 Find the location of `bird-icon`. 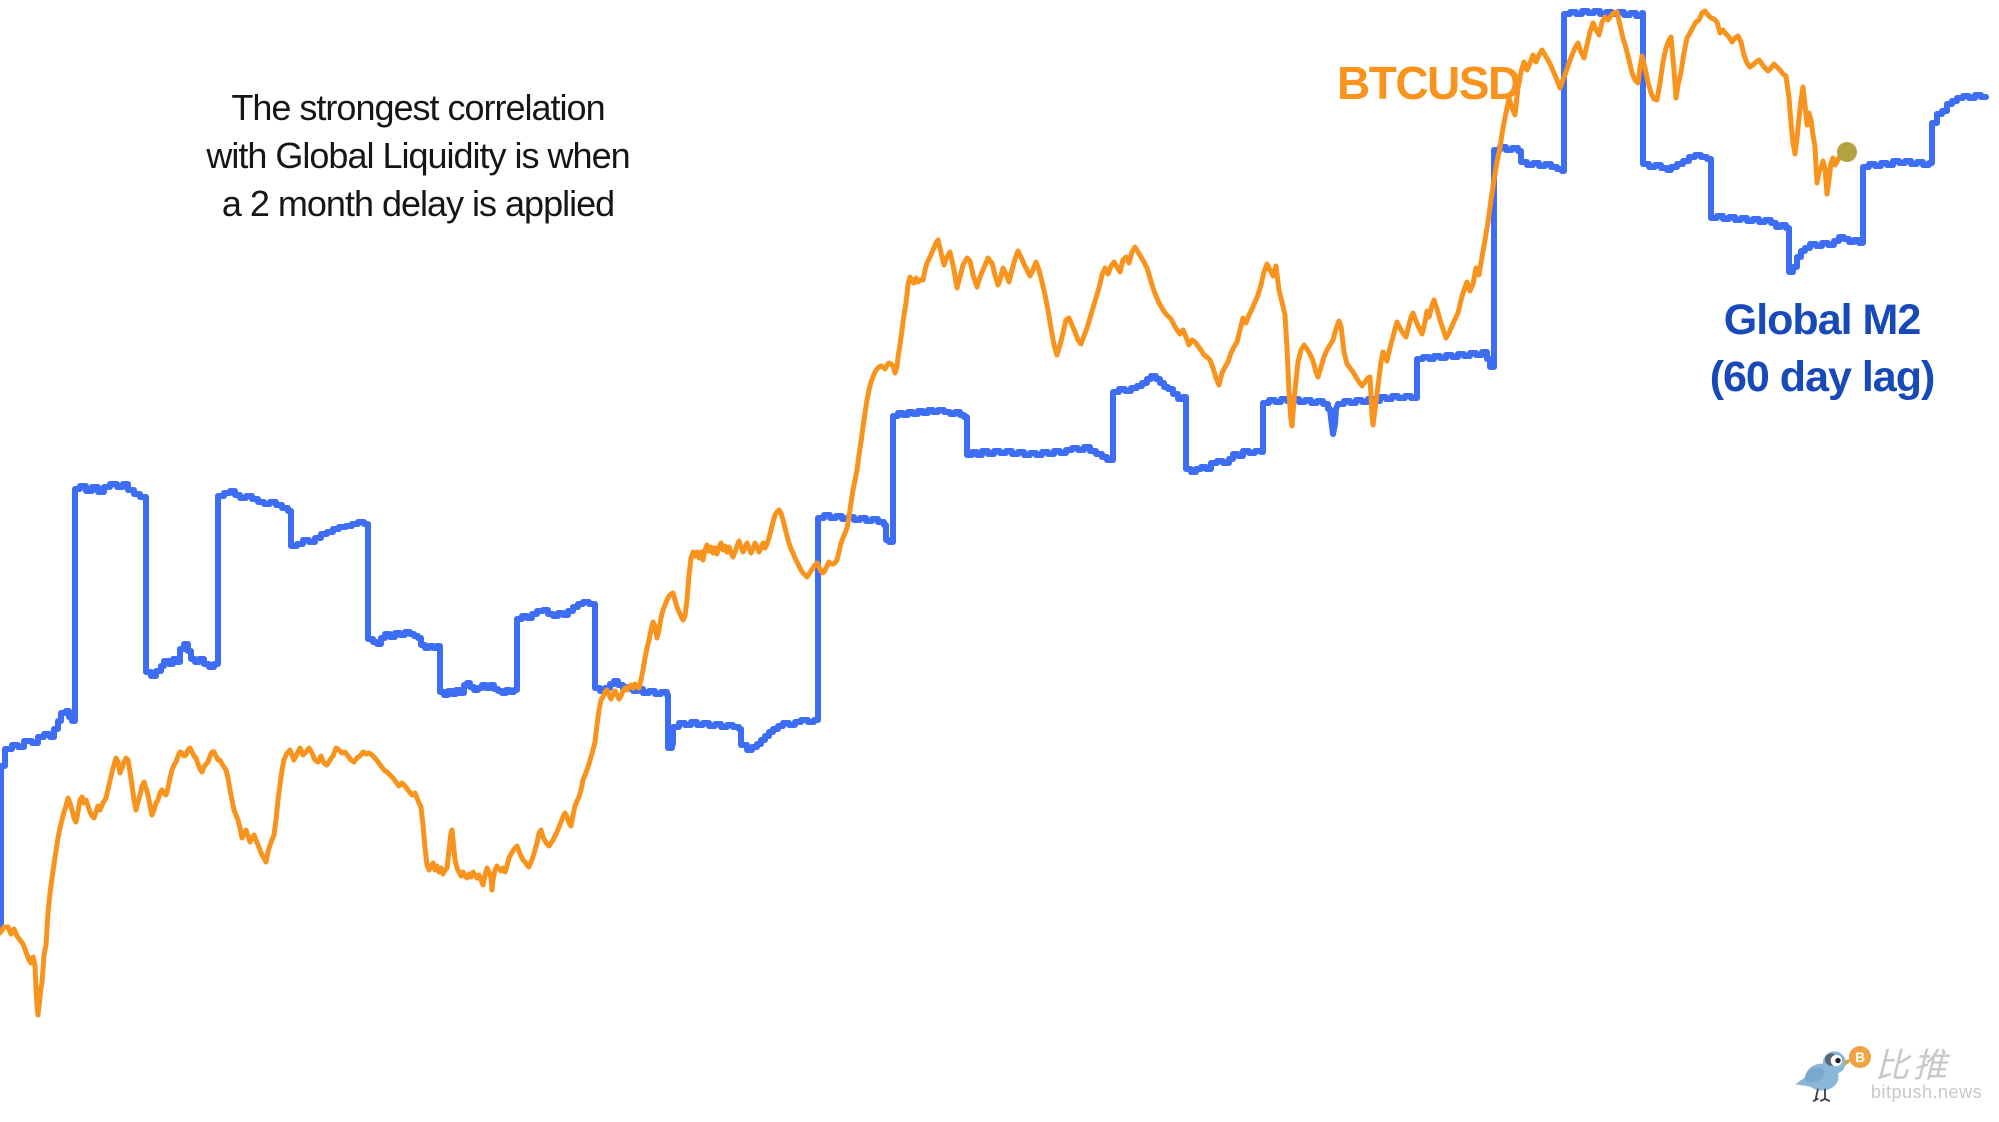

bird-icon is located at coordinates (1824, 1076).